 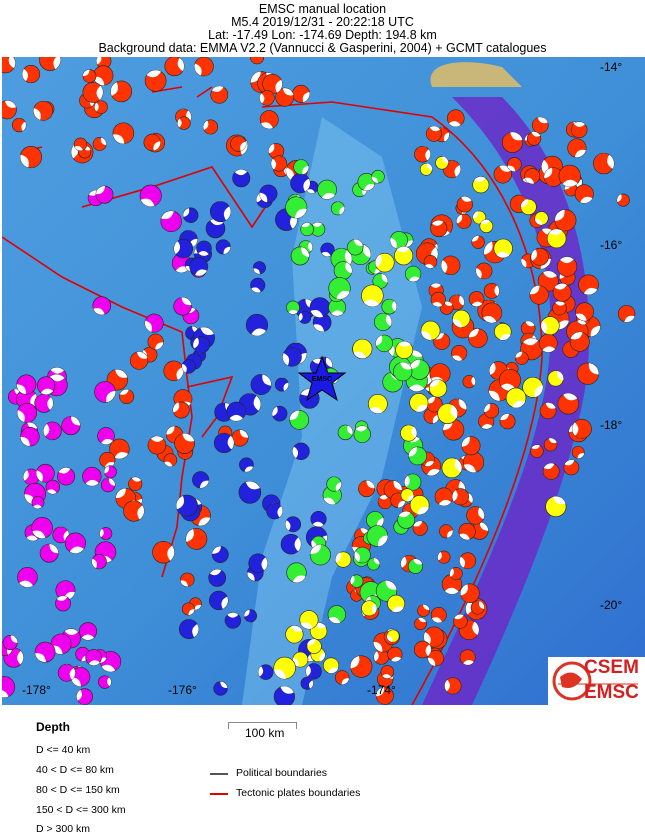 What do you see at coordinates (611, 67) in the screenshot?
I see `lat-tick: -14°` at bounding box center [611, 67].